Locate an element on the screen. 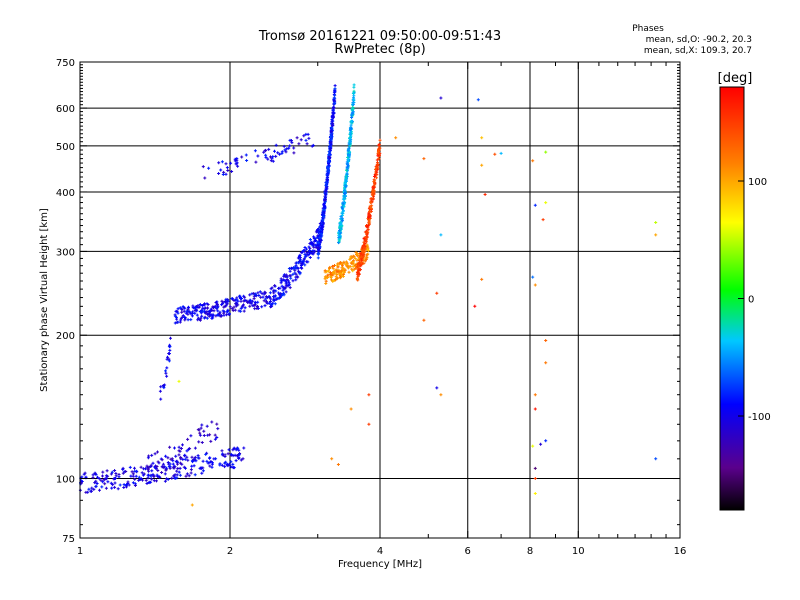 This screenshot has width=800, height=600. x-axis-label: Frequency [MHz] is located at coordinates (380, 564).